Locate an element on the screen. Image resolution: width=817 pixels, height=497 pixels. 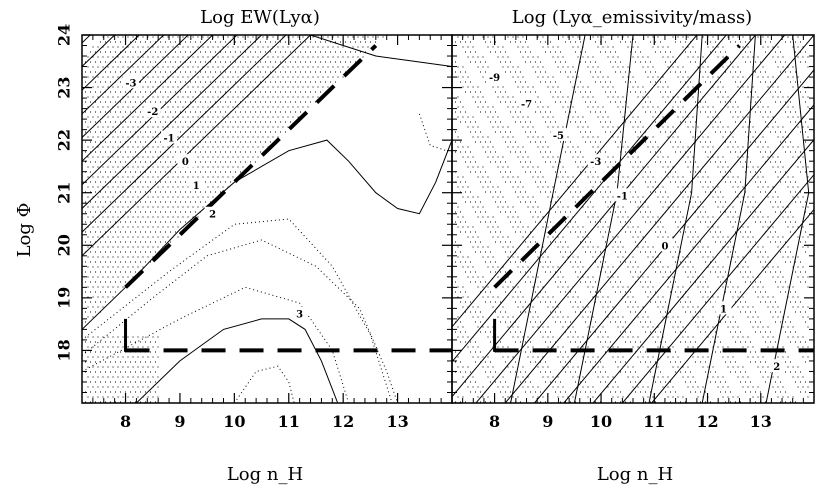
contour-label: -9 is located at coordinates (494, 78).